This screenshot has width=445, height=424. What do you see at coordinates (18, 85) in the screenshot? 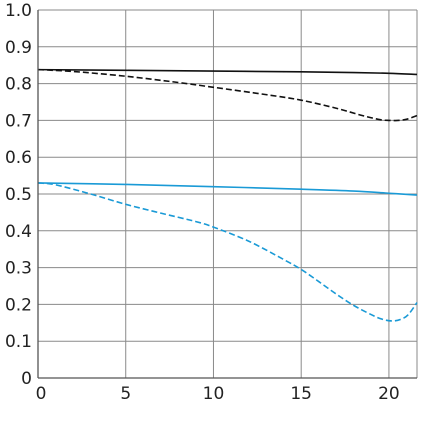
I see `y-tick-label: 0.8` at bounding box center [18, 85].